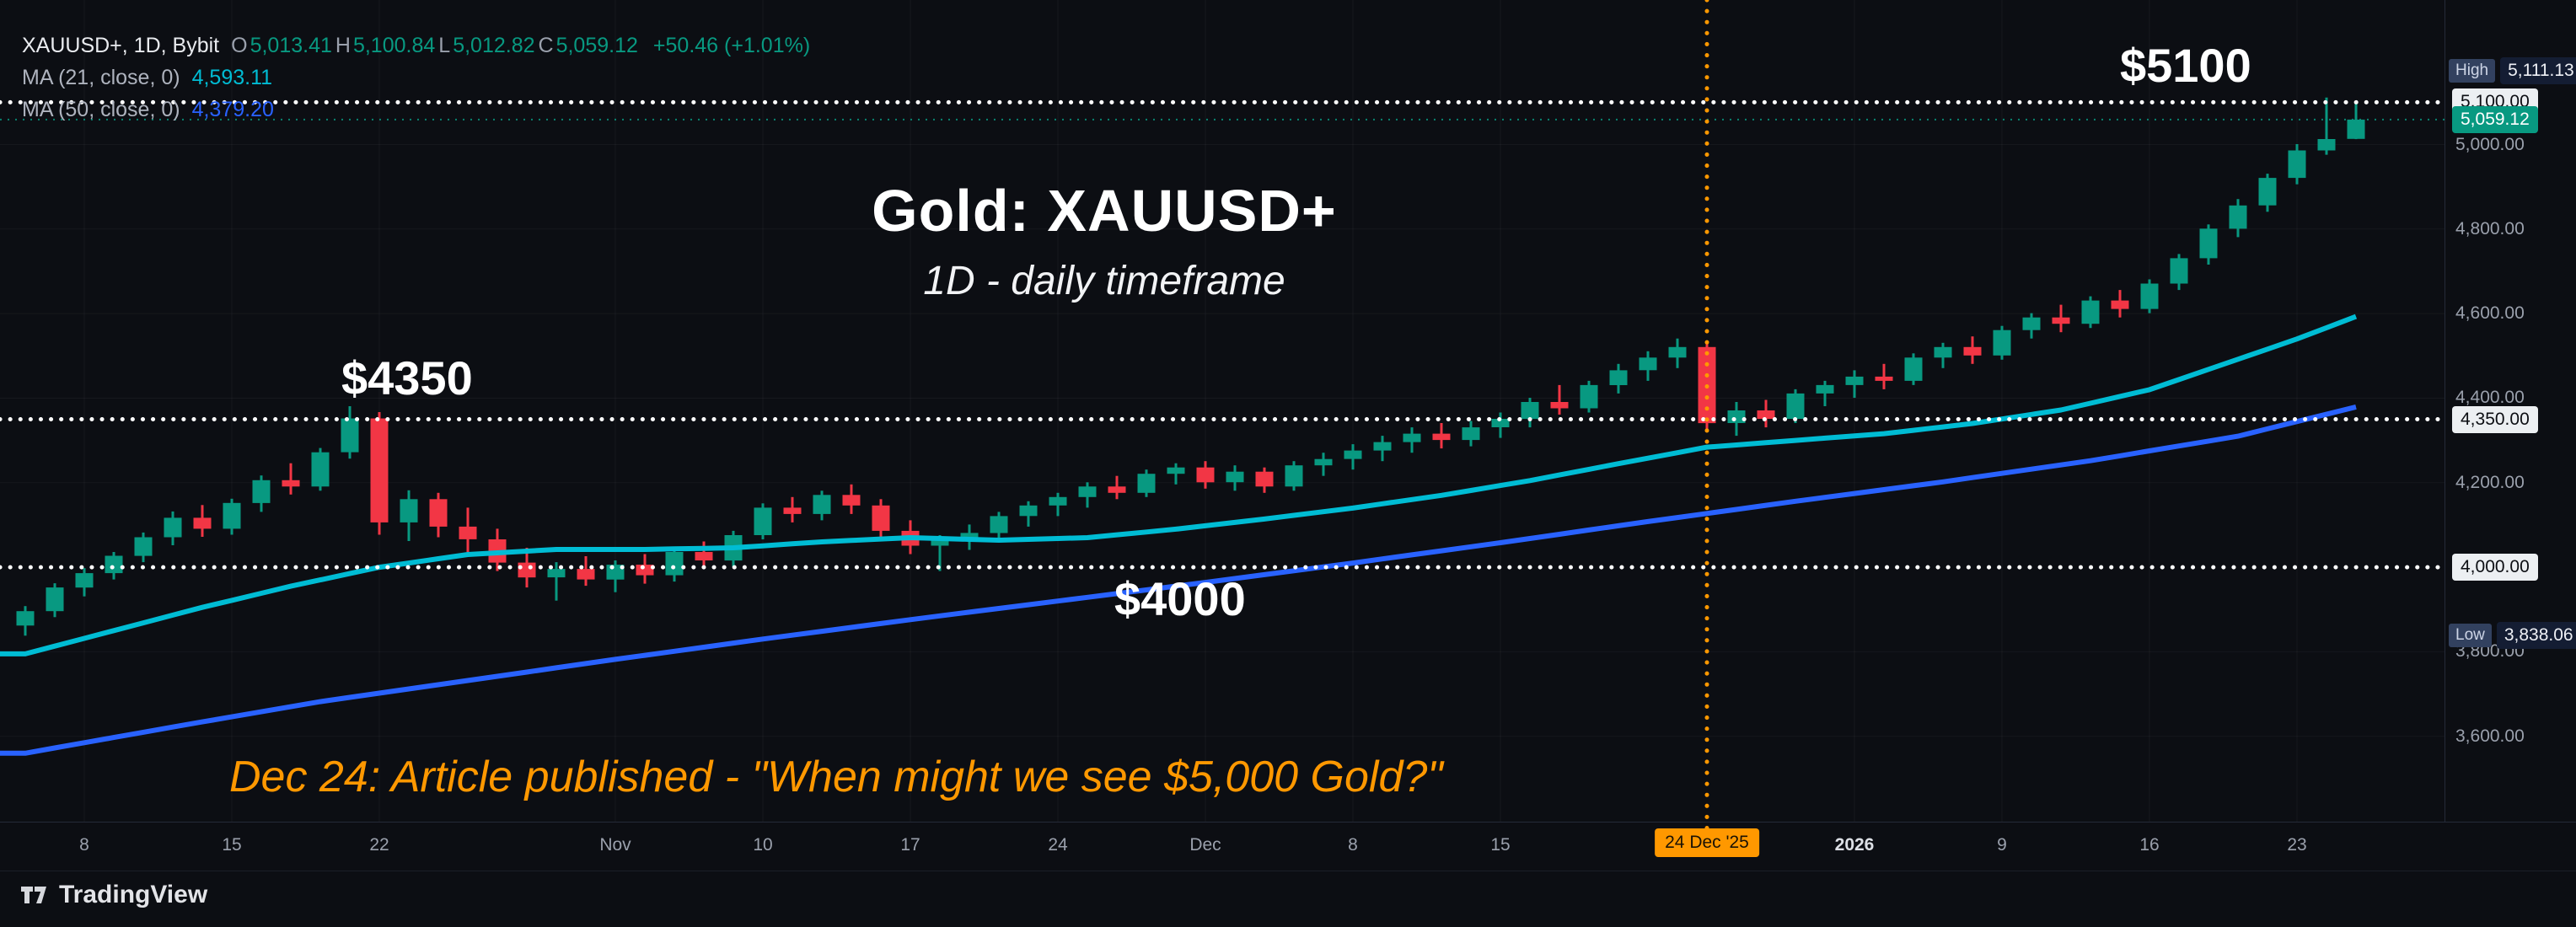  Describe the element at coordinates (1180, 598) in the screenshot. I see `level-label-4000: $4000` at that location.